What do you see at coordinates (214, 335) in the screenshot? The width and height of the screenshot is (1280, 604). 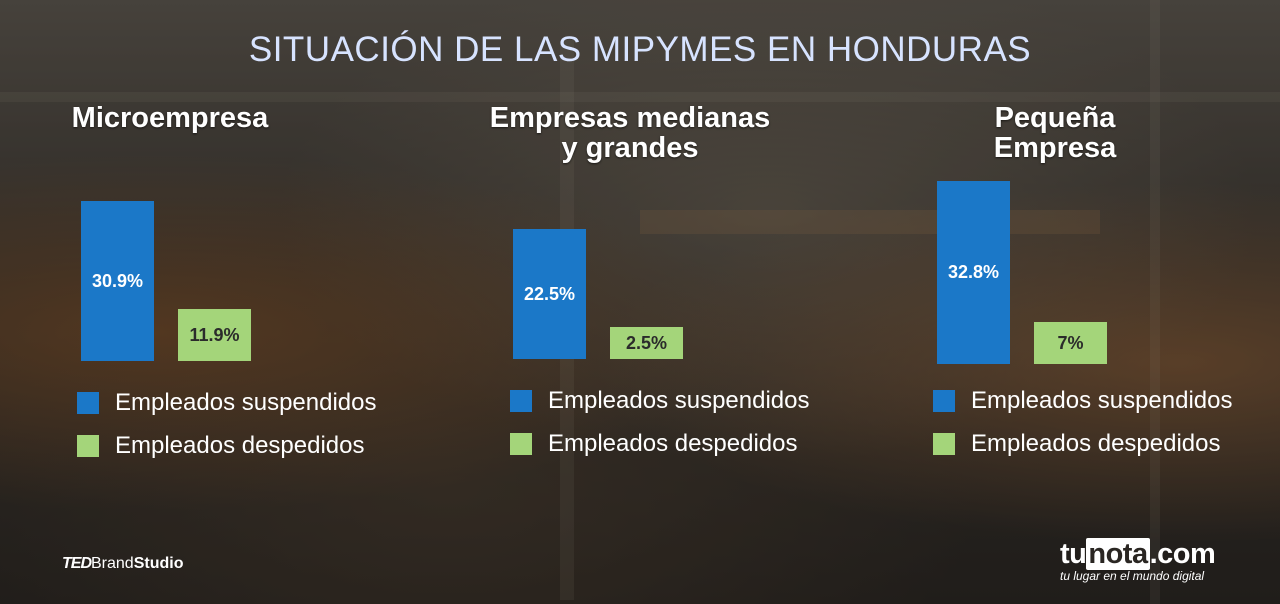 I see `bar-microempresa-despedidos: 11.9%` at bounding box center [214, 335].